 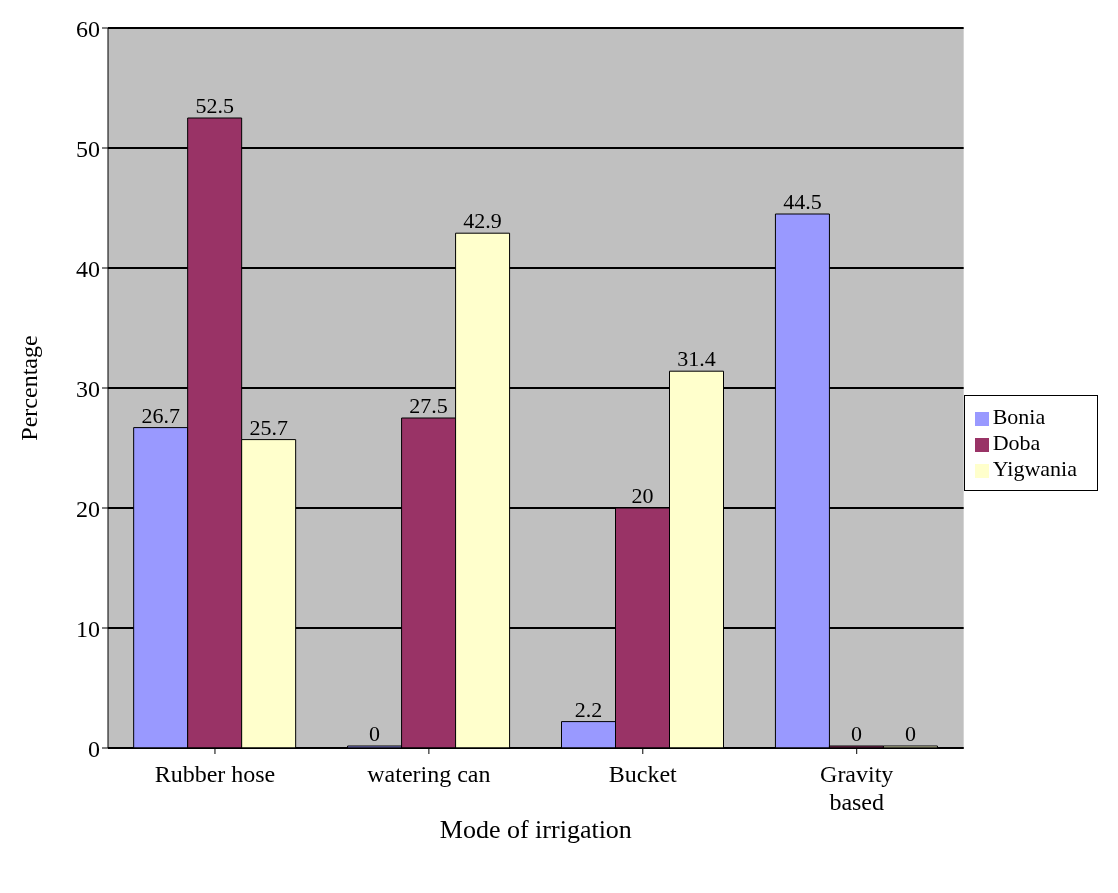 I want to click on legend-label: Yigwania, so click(x=1034, y=468).